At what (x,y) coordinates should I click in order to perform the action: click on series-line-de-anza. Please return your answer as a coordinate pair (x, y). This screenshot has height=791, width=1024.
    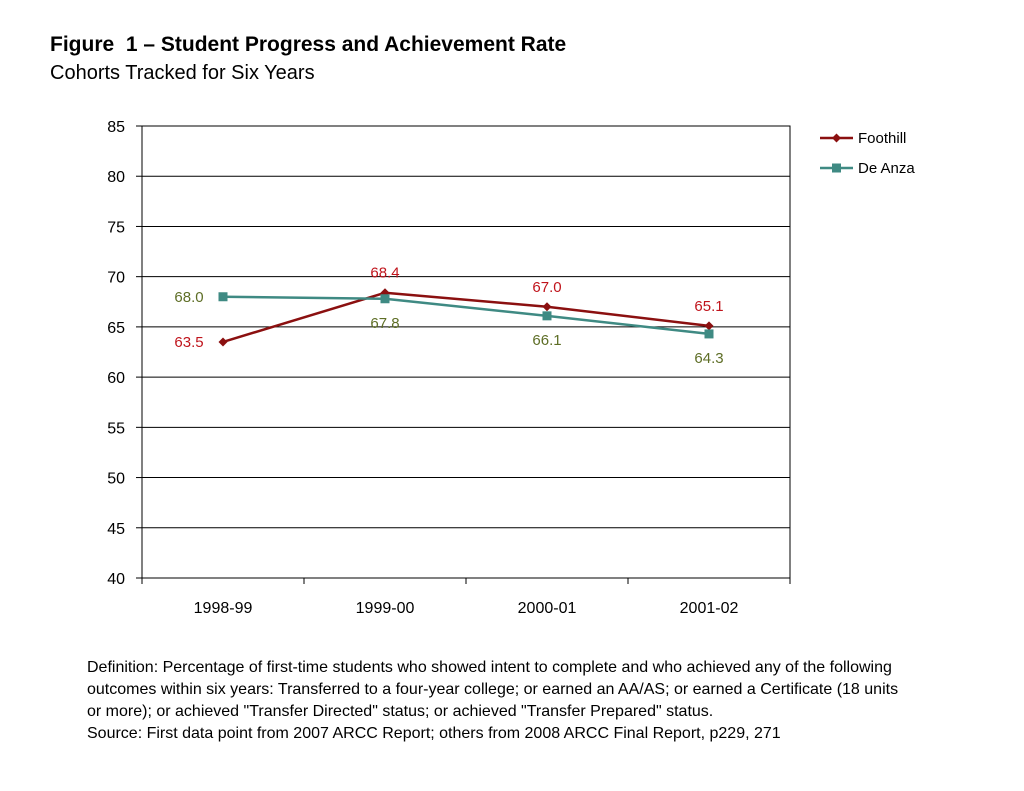
    Looking at the image, I should click on (466, 315).